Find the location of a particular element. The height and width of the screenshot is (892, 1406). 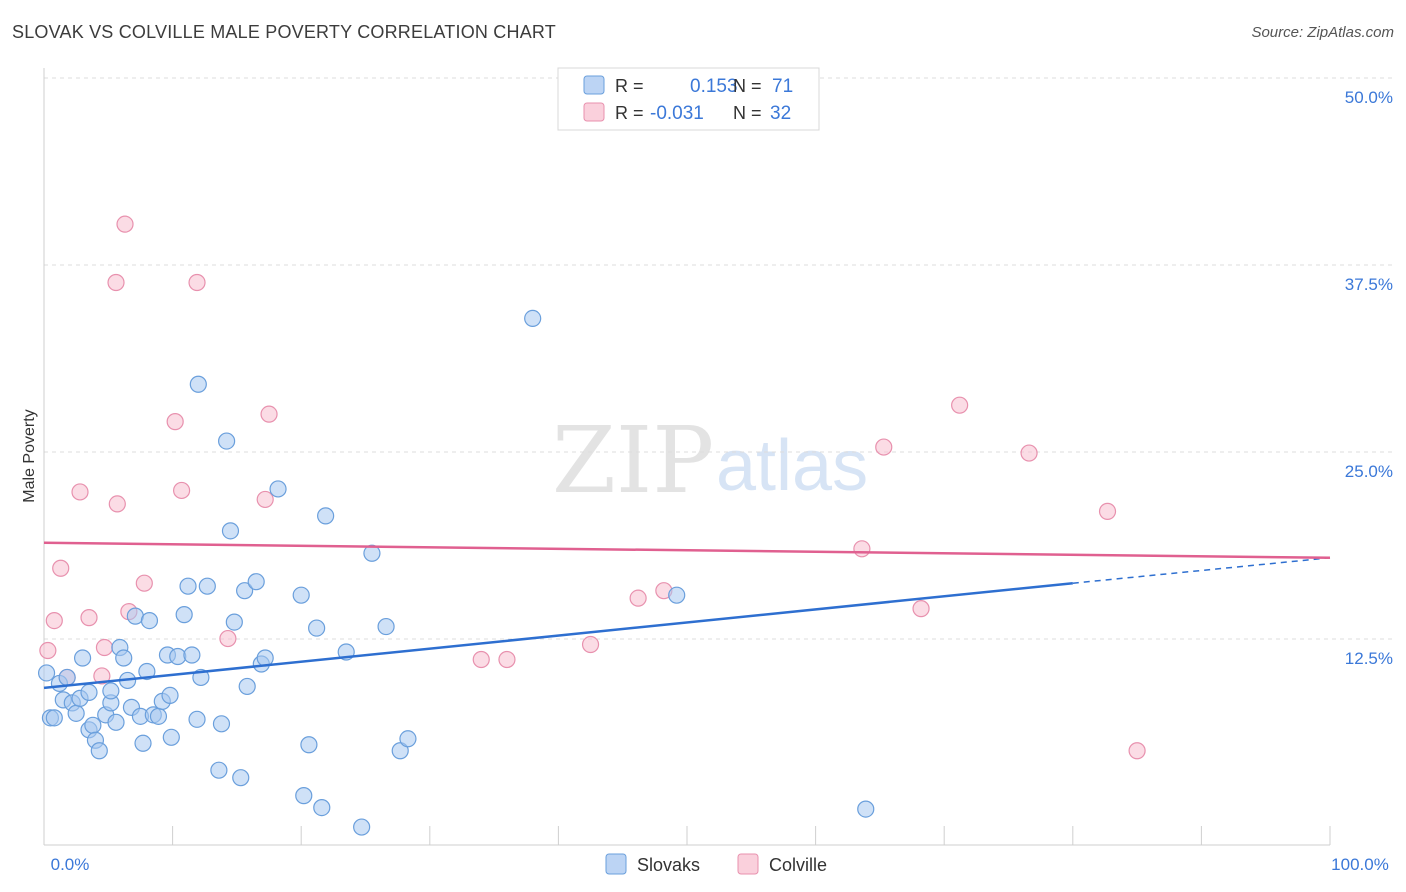

stats-legend: R = 0.153 N = 71 R = -0.031 N = 32 is located at coordinates (688, 99).